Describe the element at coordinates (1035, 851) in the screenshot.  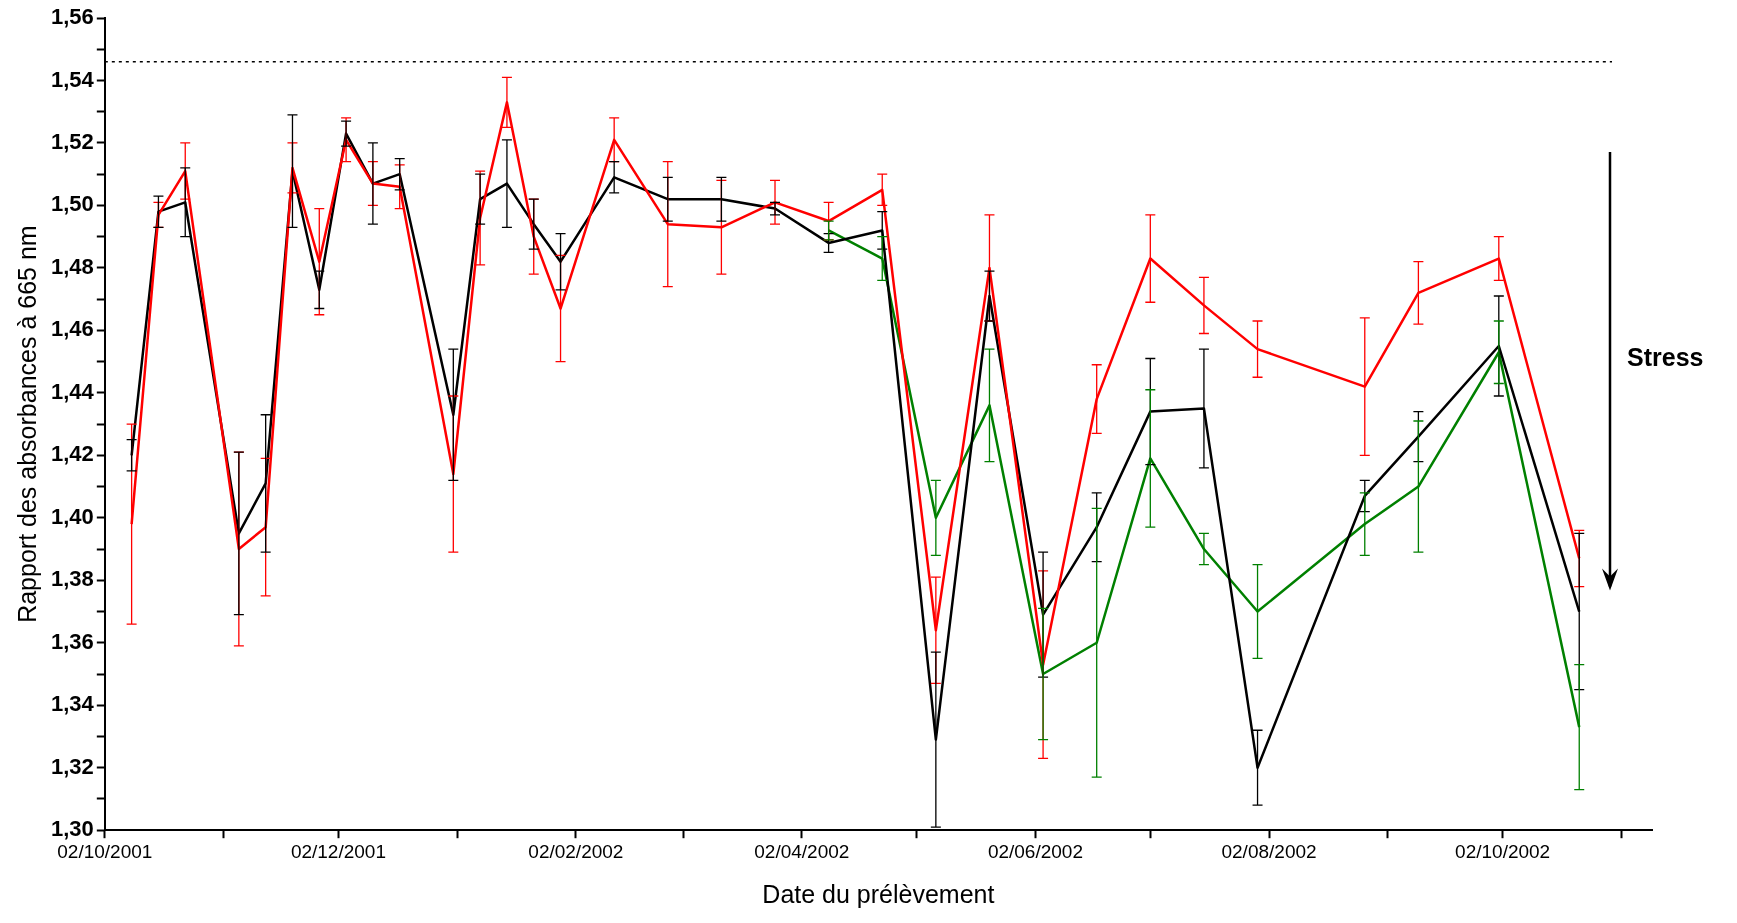
I see `x-tick-label: 02/06/2002` at that location.